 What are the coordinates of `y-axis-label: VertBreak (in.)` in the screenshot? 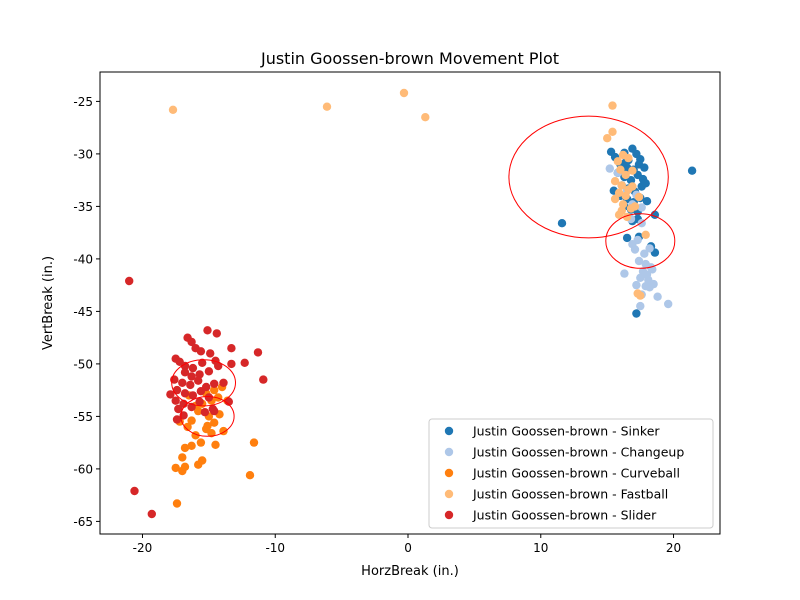 It's located at (48, 303).